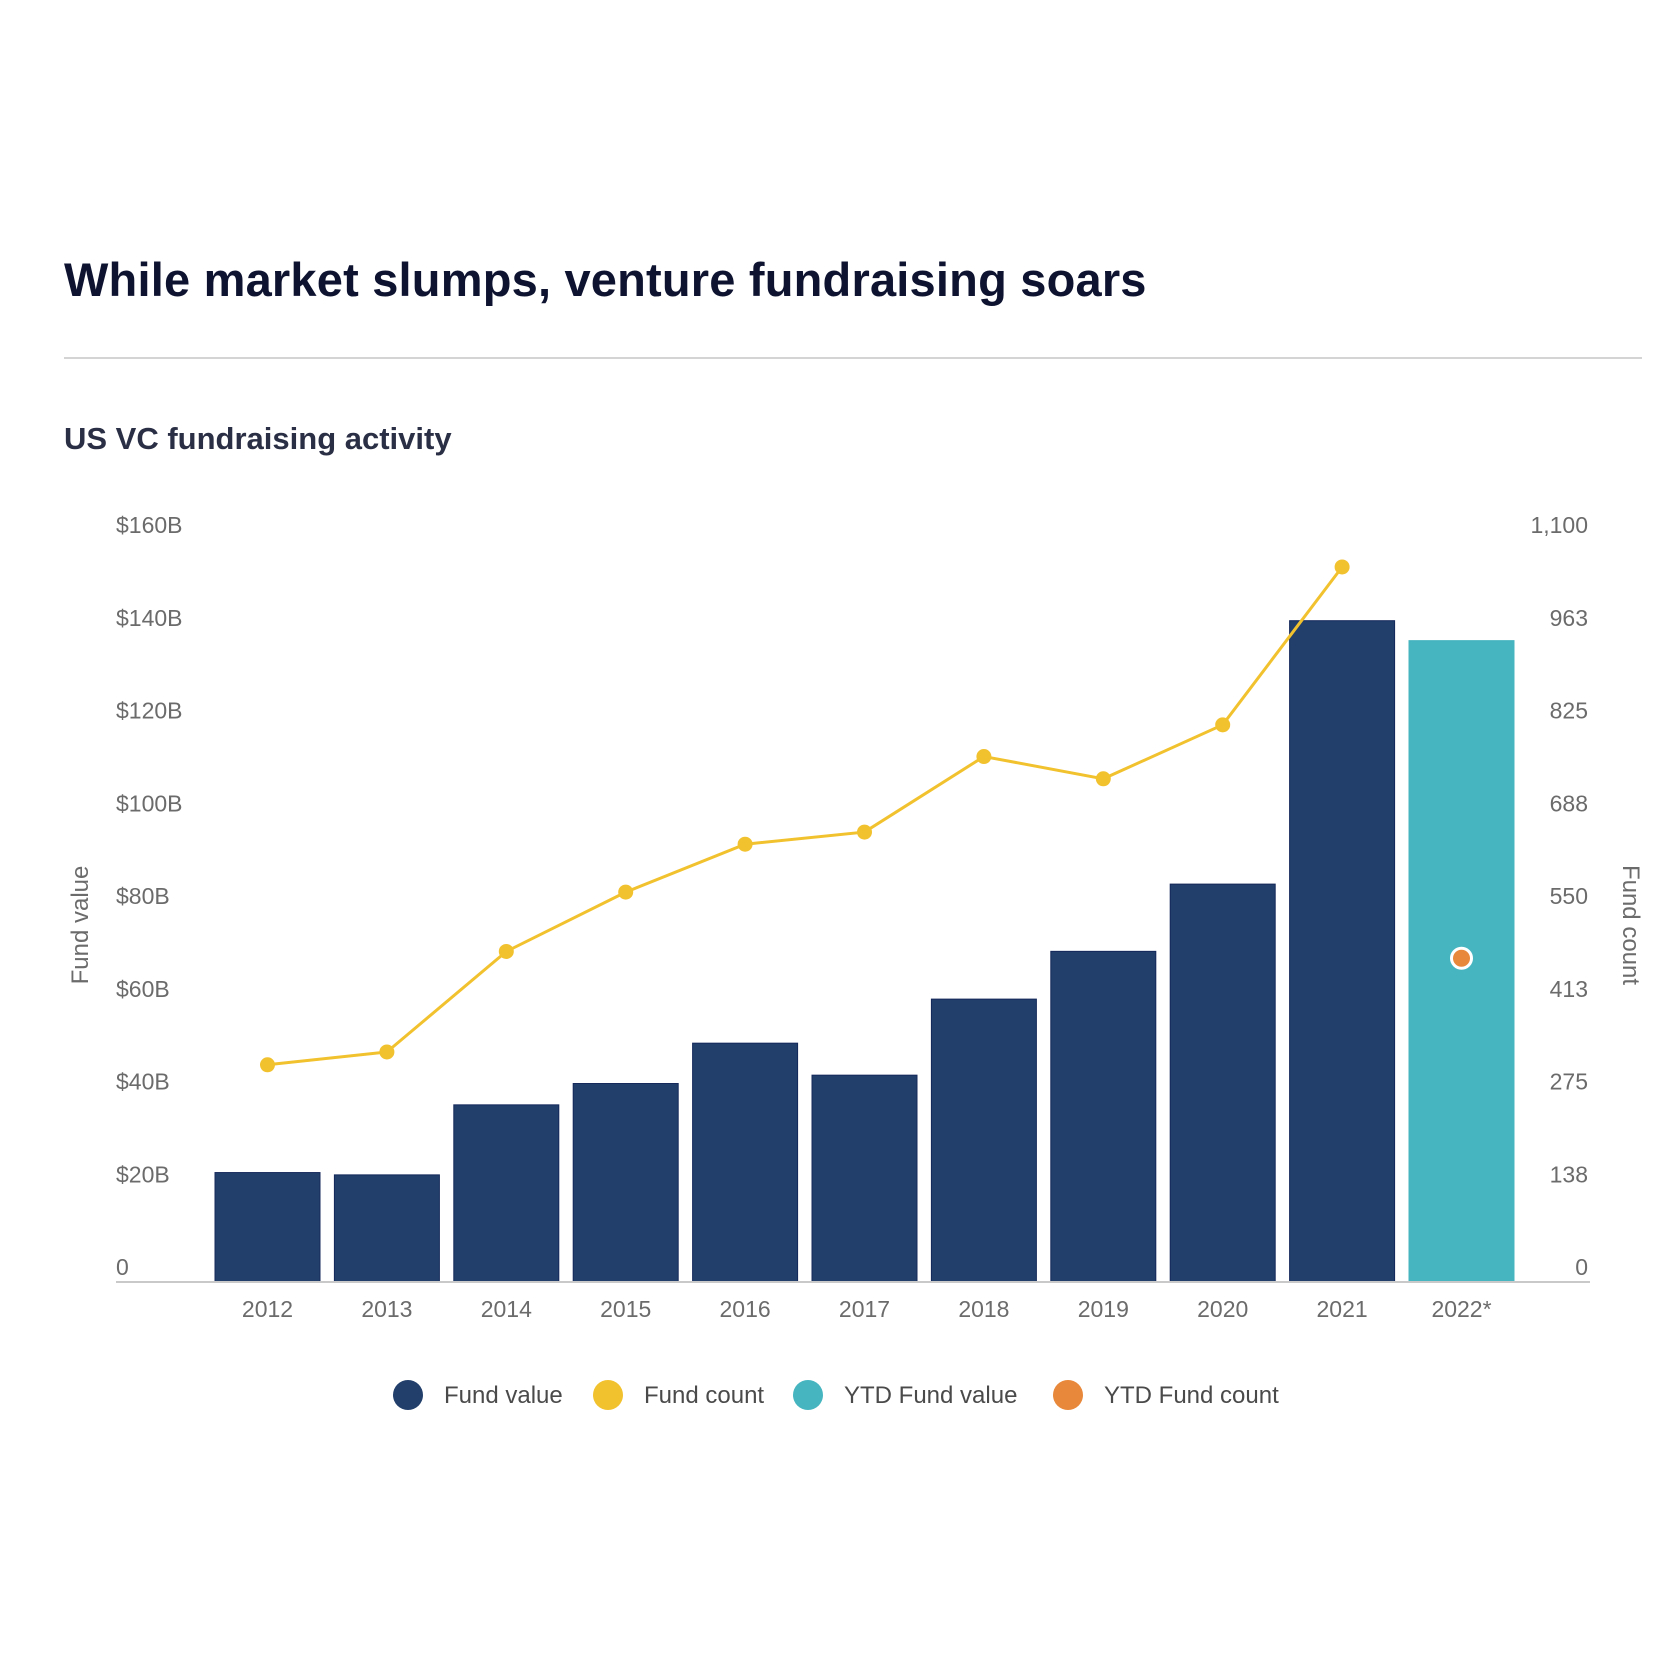 The image size is (1656, 1656). I want to click on x-tick-label: 2012, so click(267, 1309).